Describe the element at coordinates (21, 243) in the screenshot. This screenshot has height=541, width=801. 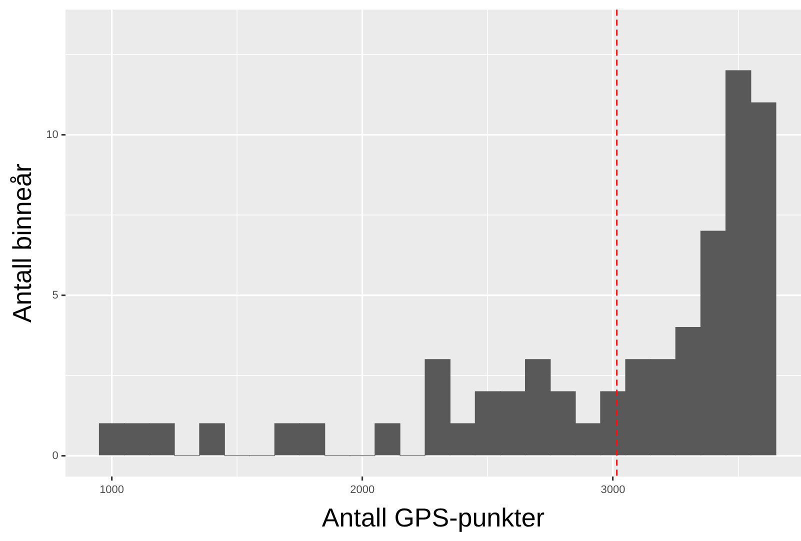
I see `y-axis-title: Antall binneår` at that location.